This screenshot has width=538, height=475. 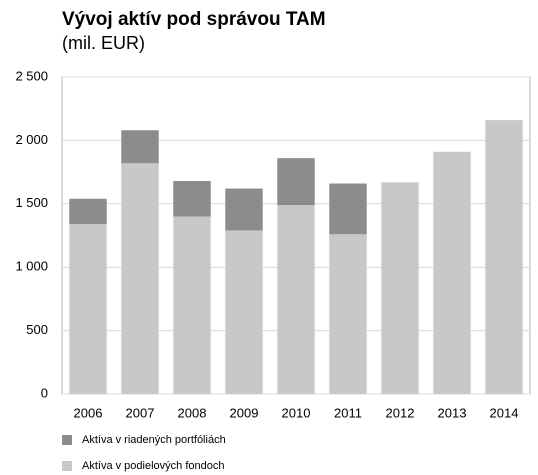 What do you see at coordinates (31, 202) in the screenshot?
I see `y-tick-label: 1 500` at bounding box center [31, 202].